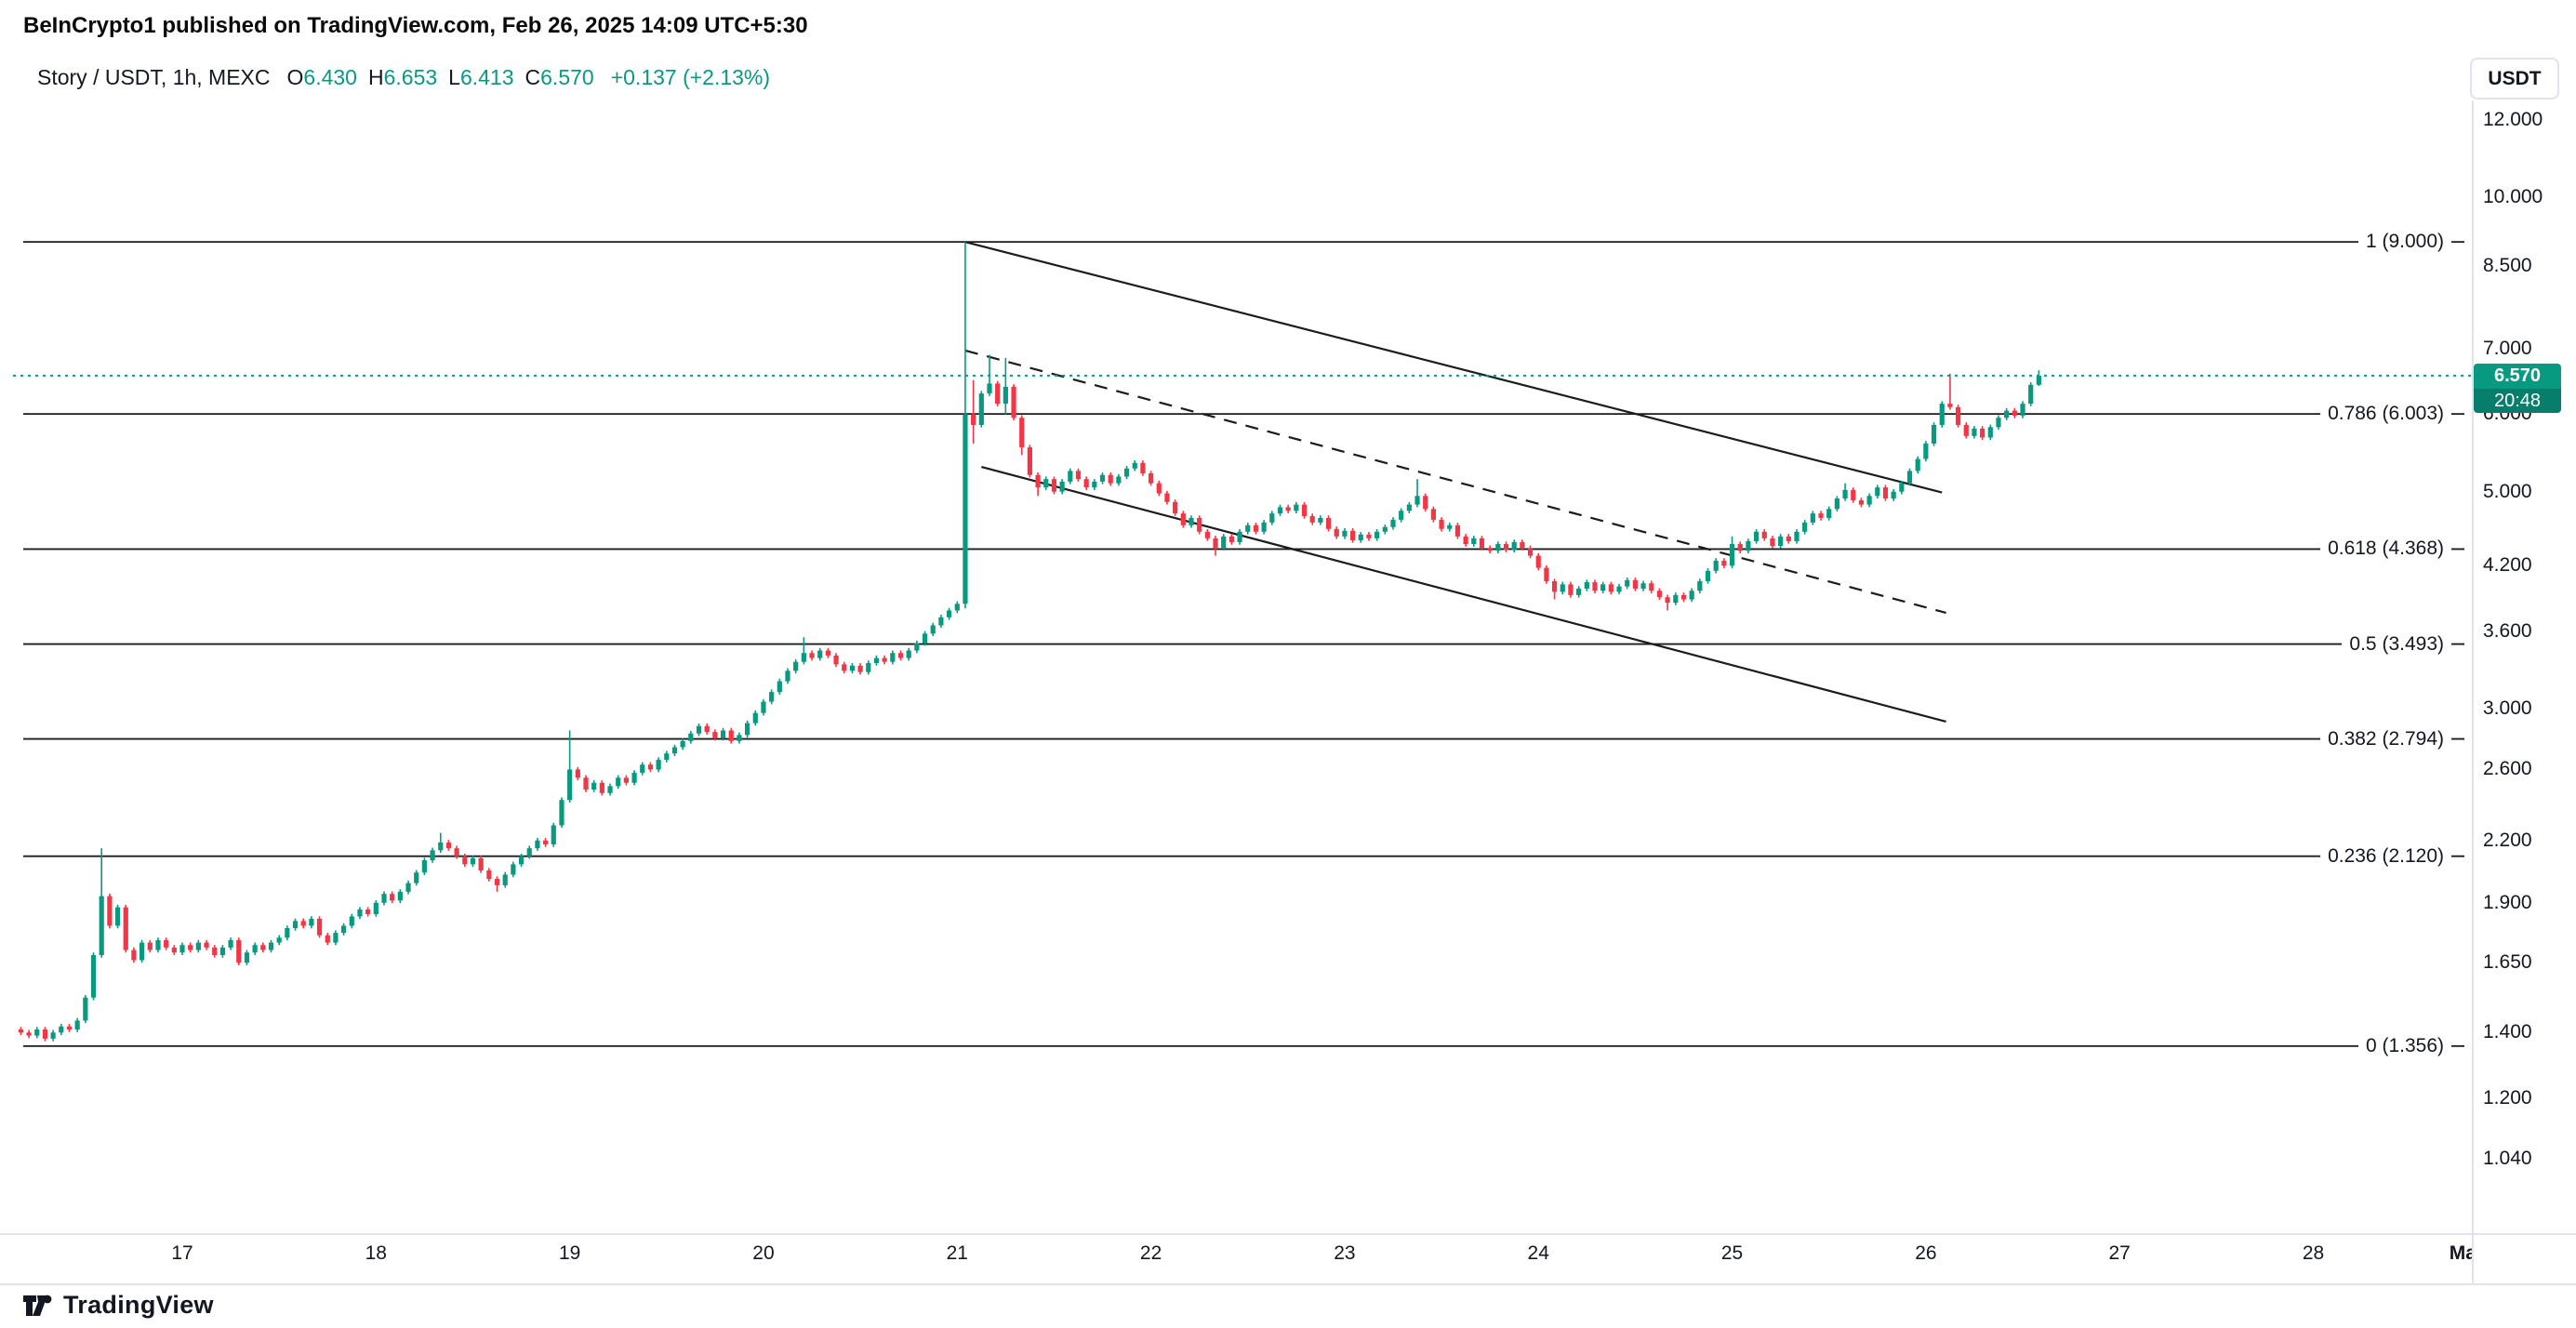 The image size is (2576, 1328). What do you see at coordinates (375, 77) in the screenshot?
I see `high-label: H` at bounding box center [375, 77].